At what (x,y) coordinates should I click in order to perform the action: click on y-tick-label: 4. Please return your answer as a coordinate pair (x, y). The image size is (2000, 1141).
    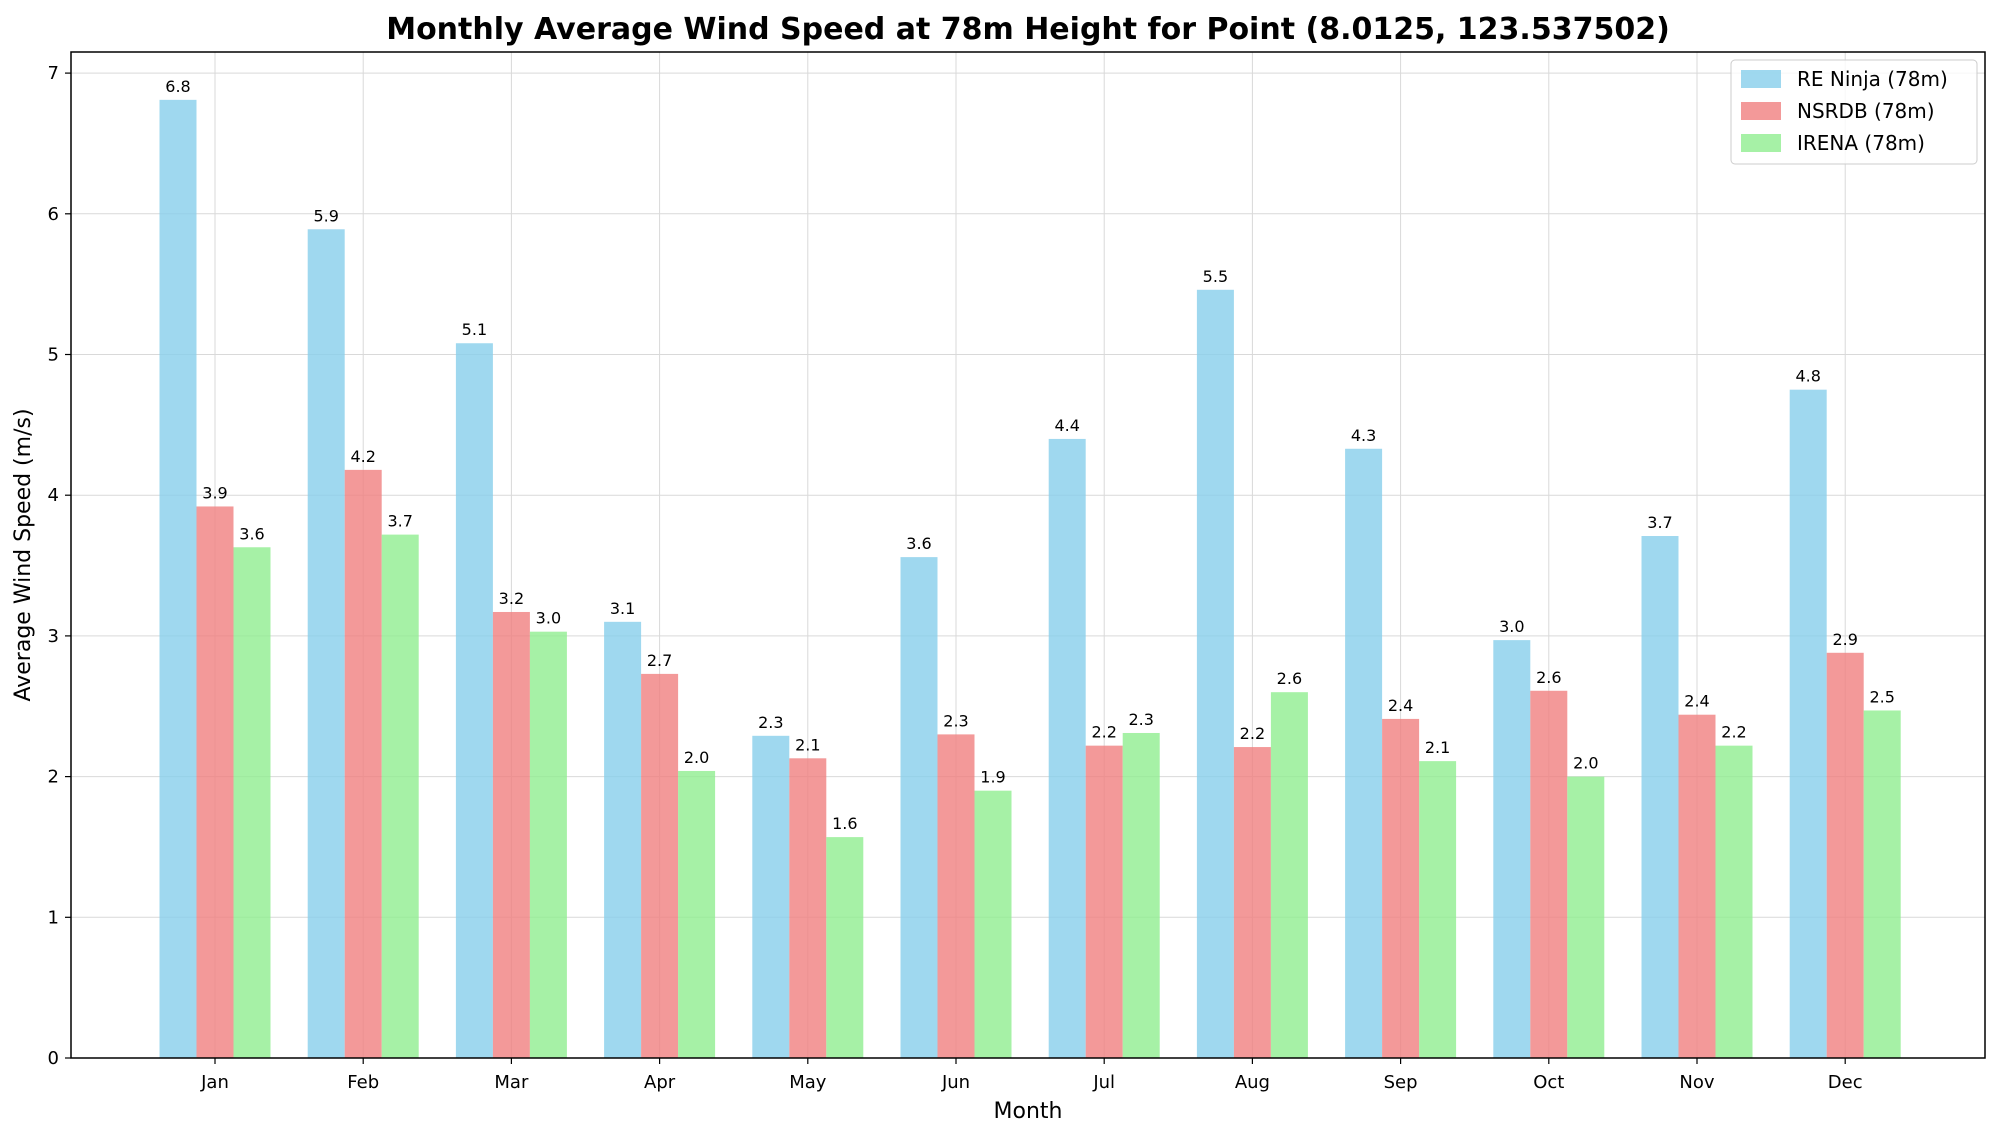
    Looking at the image, I should click on (53, 495).